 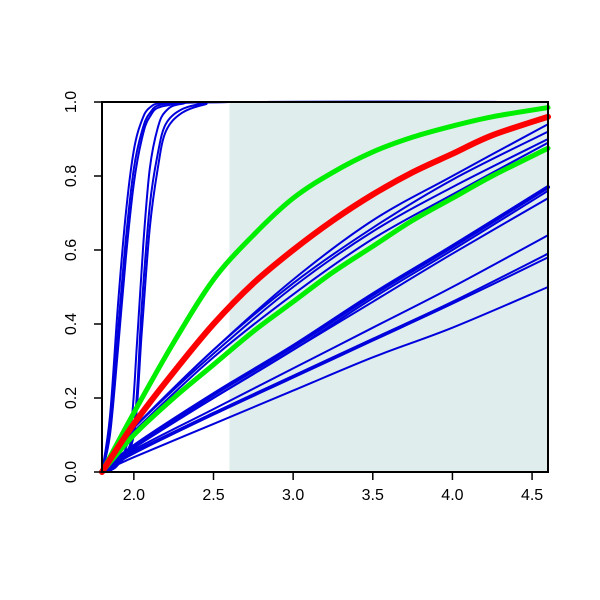 I want to click on x-tick-label: 3.0, so click(x=293, y=495).